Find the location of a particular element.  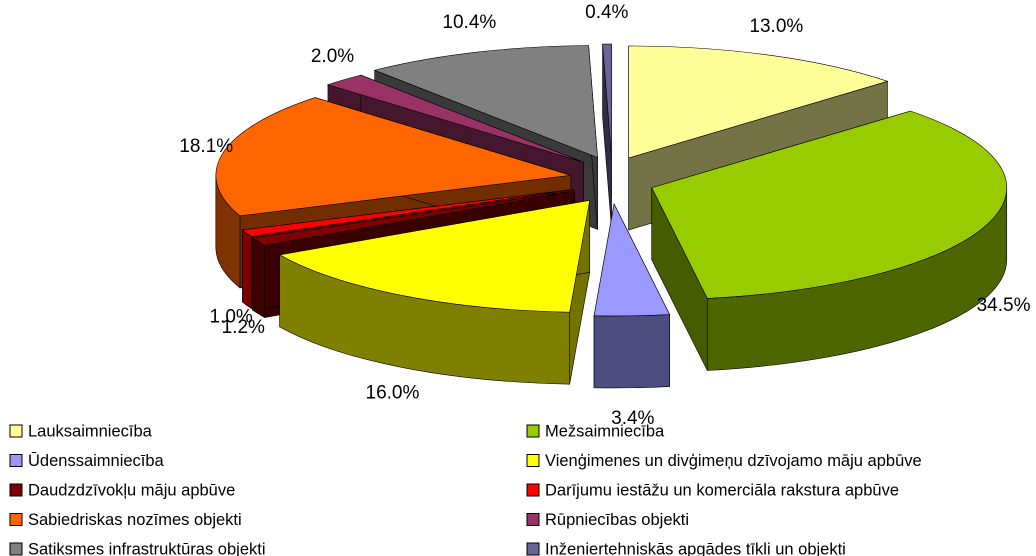

data-label: 13.0% is located at coordinates (776, 26).